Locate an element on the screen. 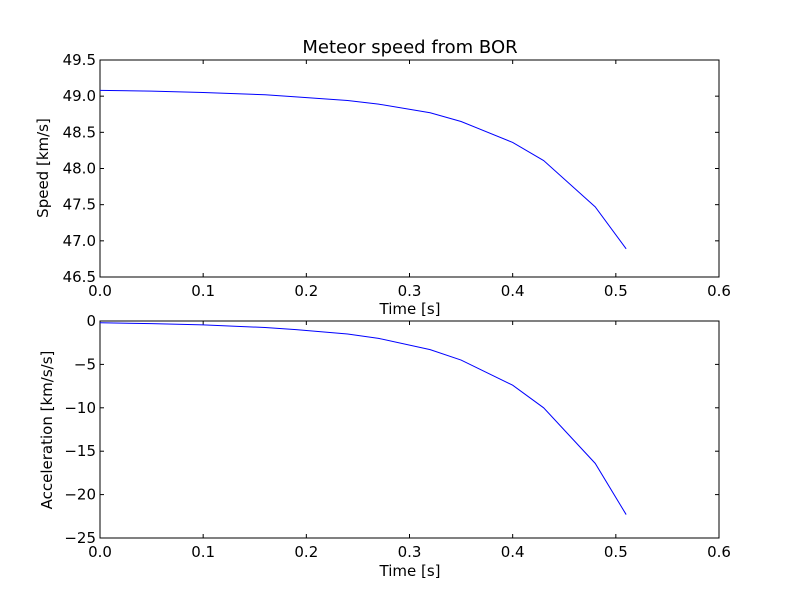  chart-title: Meteor speed from BOR is located at coordinates (409, 47).